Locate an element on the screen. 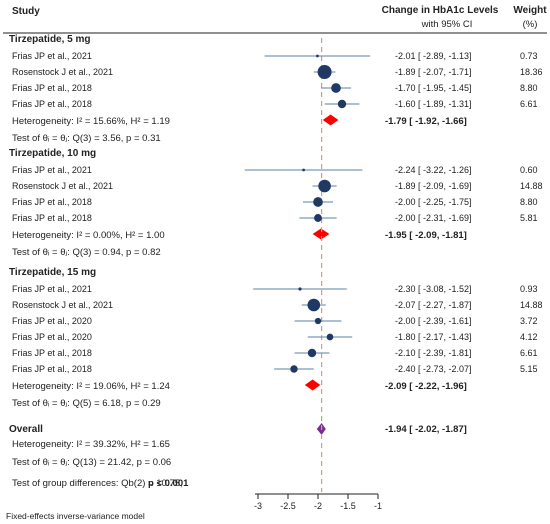 The width and height of the screenshot is (550, 524). study-ci-text: -1.89 [ -2.07, -1.71] is located at coordinates (433, 72).